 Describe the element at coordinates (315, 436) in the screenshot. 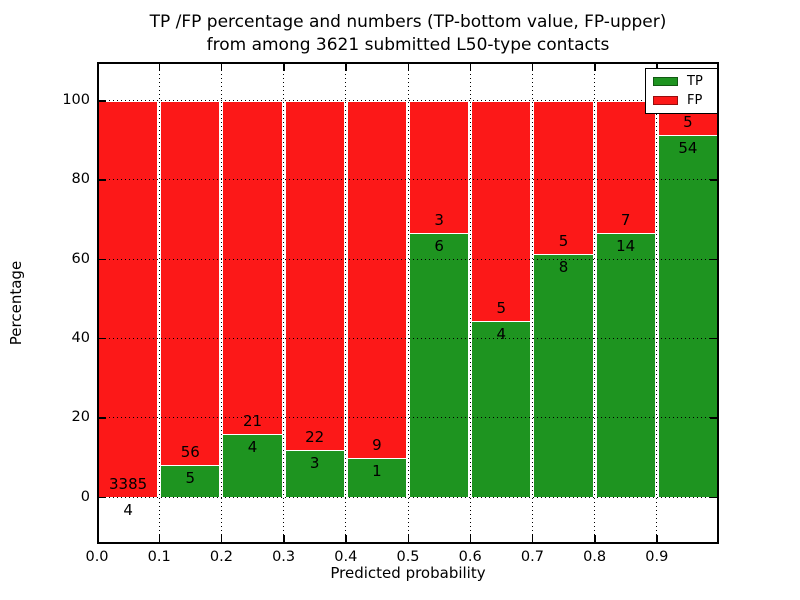

I see `fp-count-label: 22` at that location.